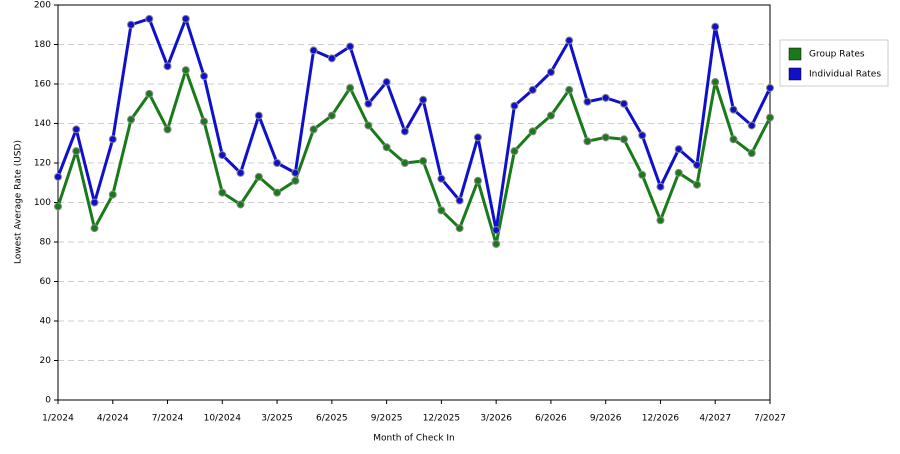 This screenshot has width=900, height=454. I want to click on y-tick-label: 140, so click(42, 124).